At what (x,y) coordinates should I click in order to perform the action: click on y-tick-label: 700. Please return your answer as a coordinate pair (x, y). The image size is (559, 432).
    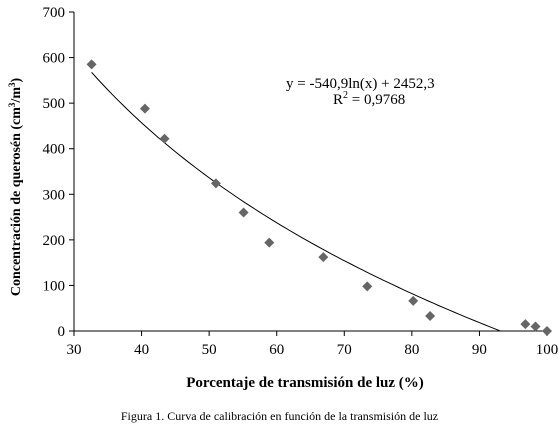
    Looking at the image, I should click on (54, 13).